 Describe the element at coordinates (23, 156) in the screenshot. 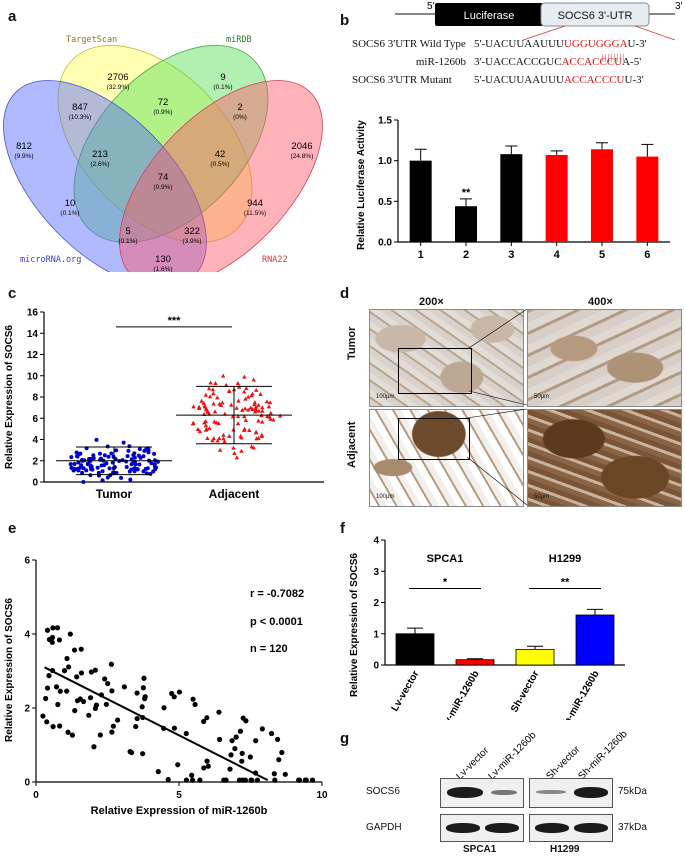

I see `venn-region-pct: (9.9%)` at that location.